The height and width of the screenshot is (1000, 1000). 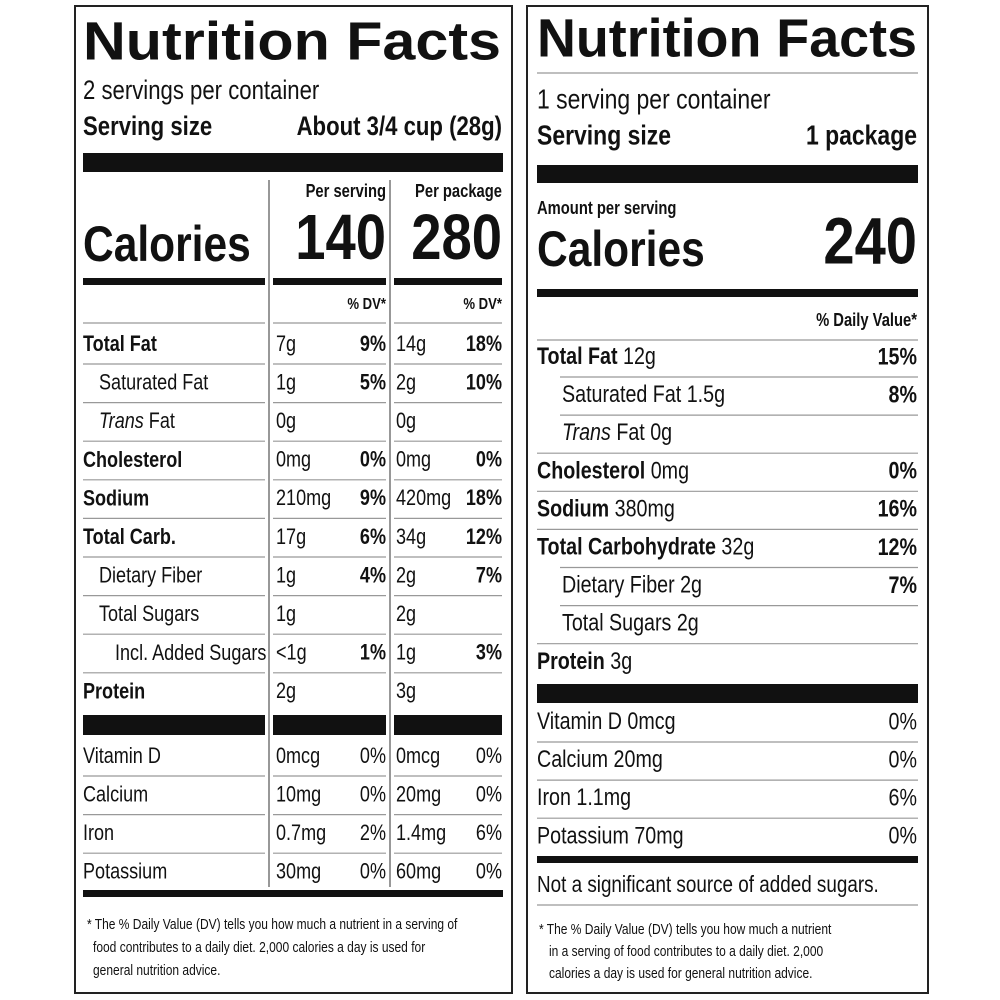 What do you see at coordinates (897, 356) in the screenshot?
I see `daily-value: 15%` at bounding box center [897, 356].